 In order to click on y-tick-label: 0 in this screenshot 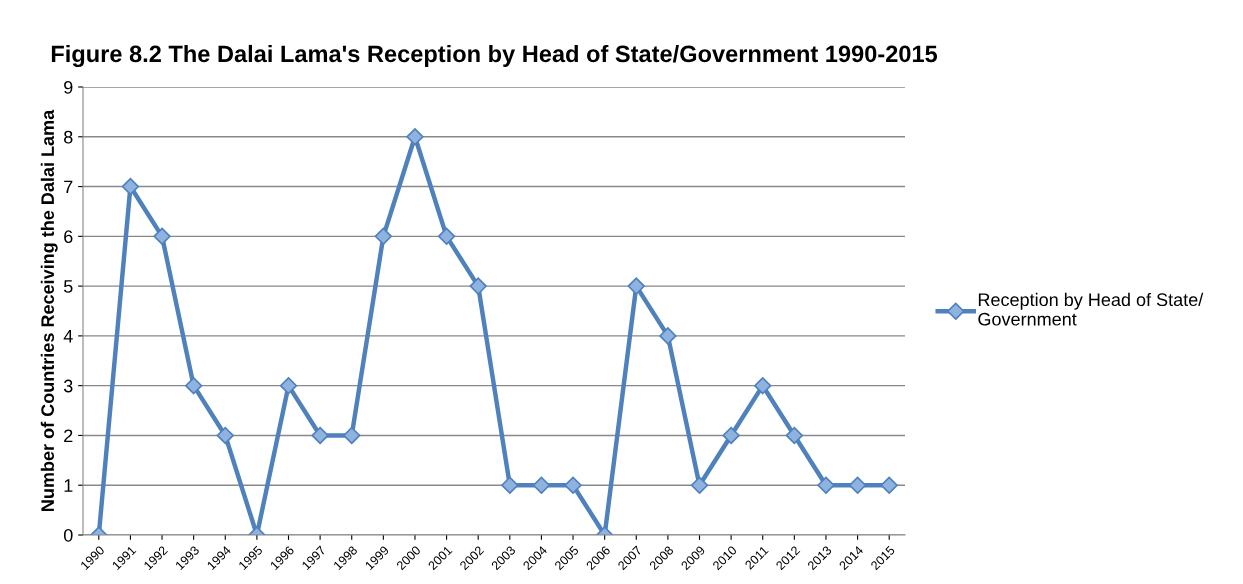, I will do `click(68, 535)`.